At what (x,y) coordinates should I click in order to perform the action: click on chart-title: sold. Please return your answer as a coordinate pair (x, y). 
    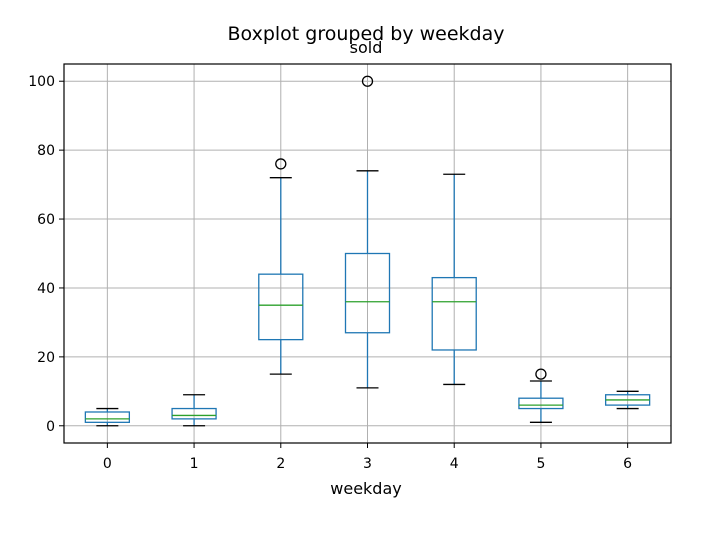
    Looking at the image, I should click on (366, 47).